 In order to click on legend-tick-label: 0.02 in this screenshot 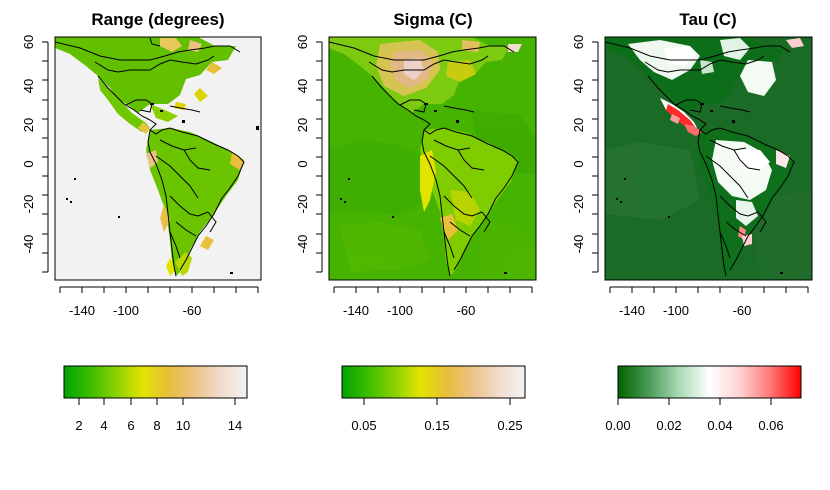, I will do `click(668, 425)`.